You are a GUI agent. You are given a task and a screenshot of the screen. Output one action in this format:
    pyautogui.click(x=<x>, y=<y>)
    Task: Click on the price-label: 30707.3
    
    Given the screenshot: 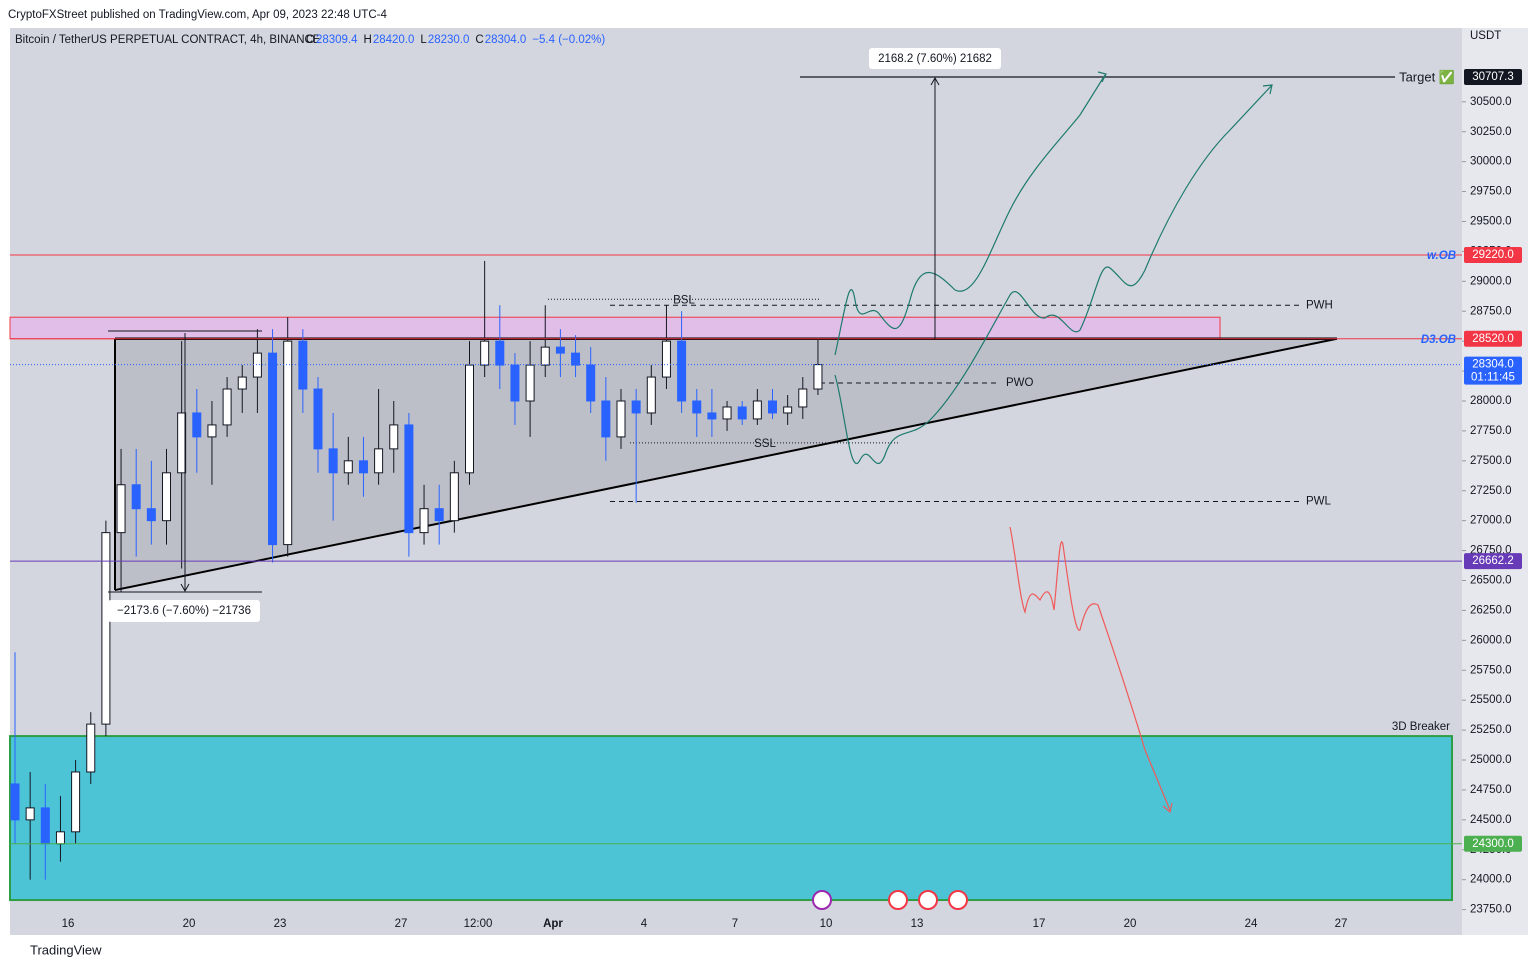 What is the action you would take?
    pyautogui.click(x=1493, y=77)
    